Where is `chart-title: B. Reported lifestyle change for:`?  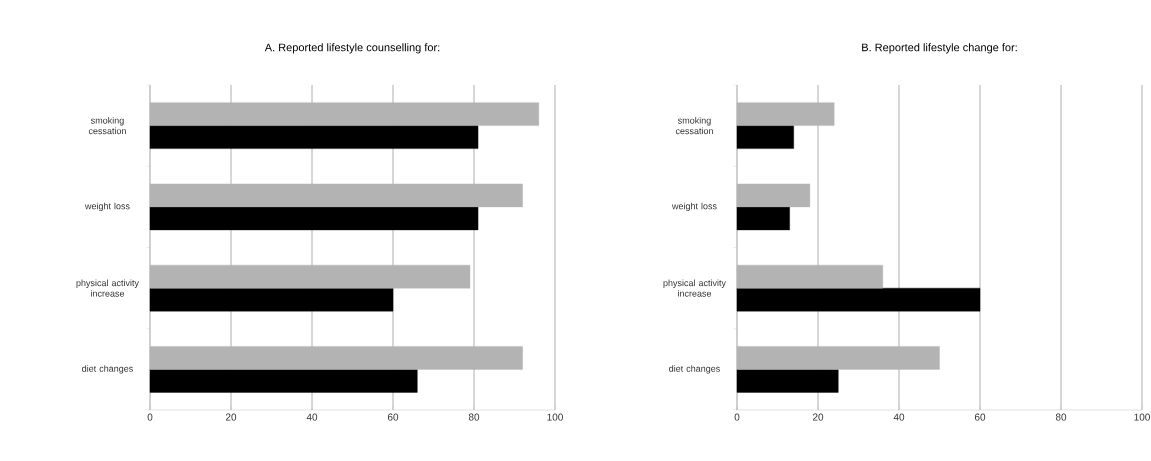 chart-title: B. Reported lifestyle change for: is located at coordinates (939, 48).